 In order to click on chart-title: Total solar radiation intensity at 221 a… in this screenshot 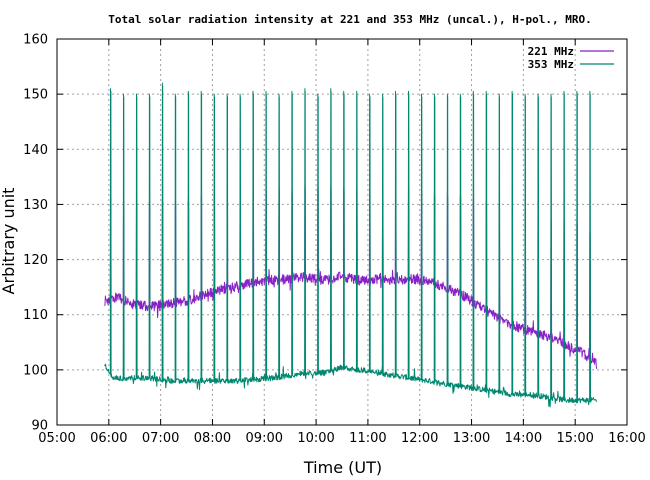, I will do `click(349, 19)`.